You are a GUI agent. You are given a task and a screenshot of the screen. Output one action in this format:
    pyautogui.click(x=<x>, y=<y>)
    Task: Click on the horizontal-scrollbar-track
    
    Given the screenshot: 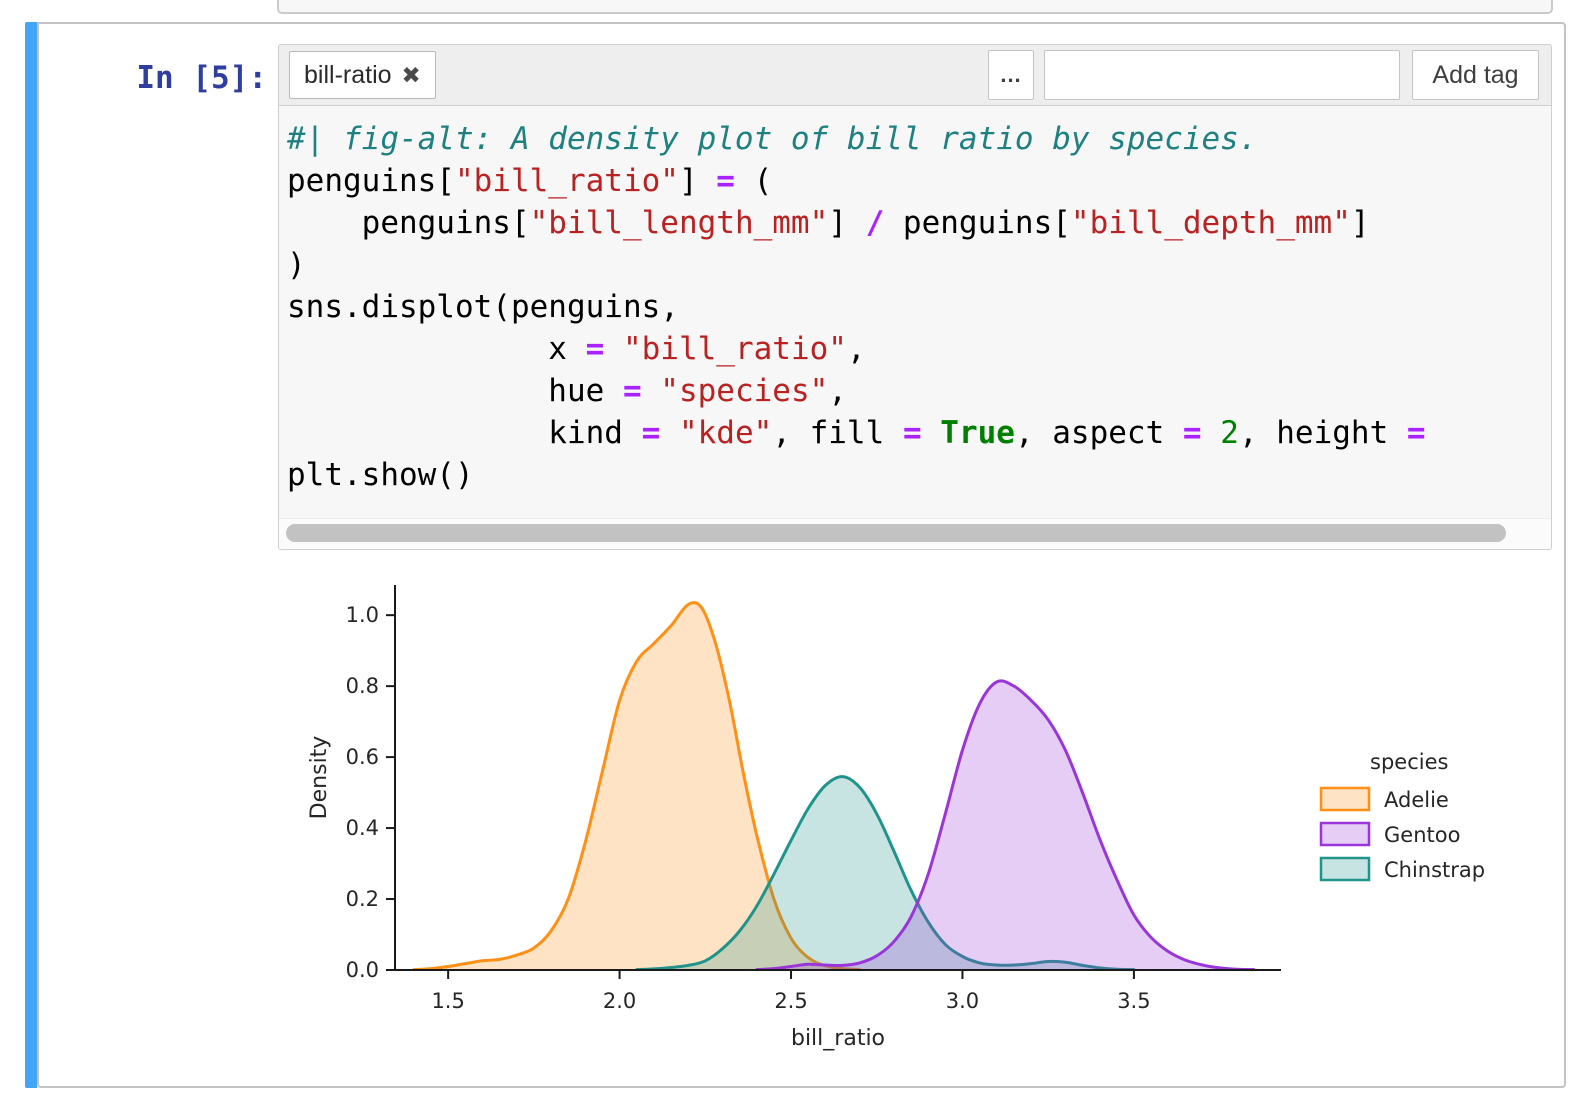 What is the action you would take?
    pyautogui.click(x=915, y=533)
    